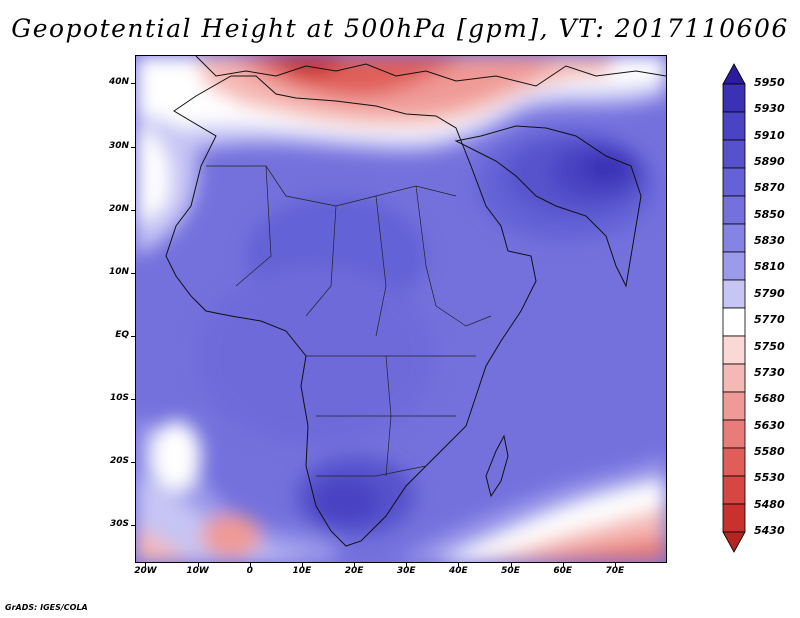 The width and height of the screenshot is (800, 618). Describe the element at coordinates (122, 334) in the screenshot. I see `lat-tick-label: EQ` at that location.